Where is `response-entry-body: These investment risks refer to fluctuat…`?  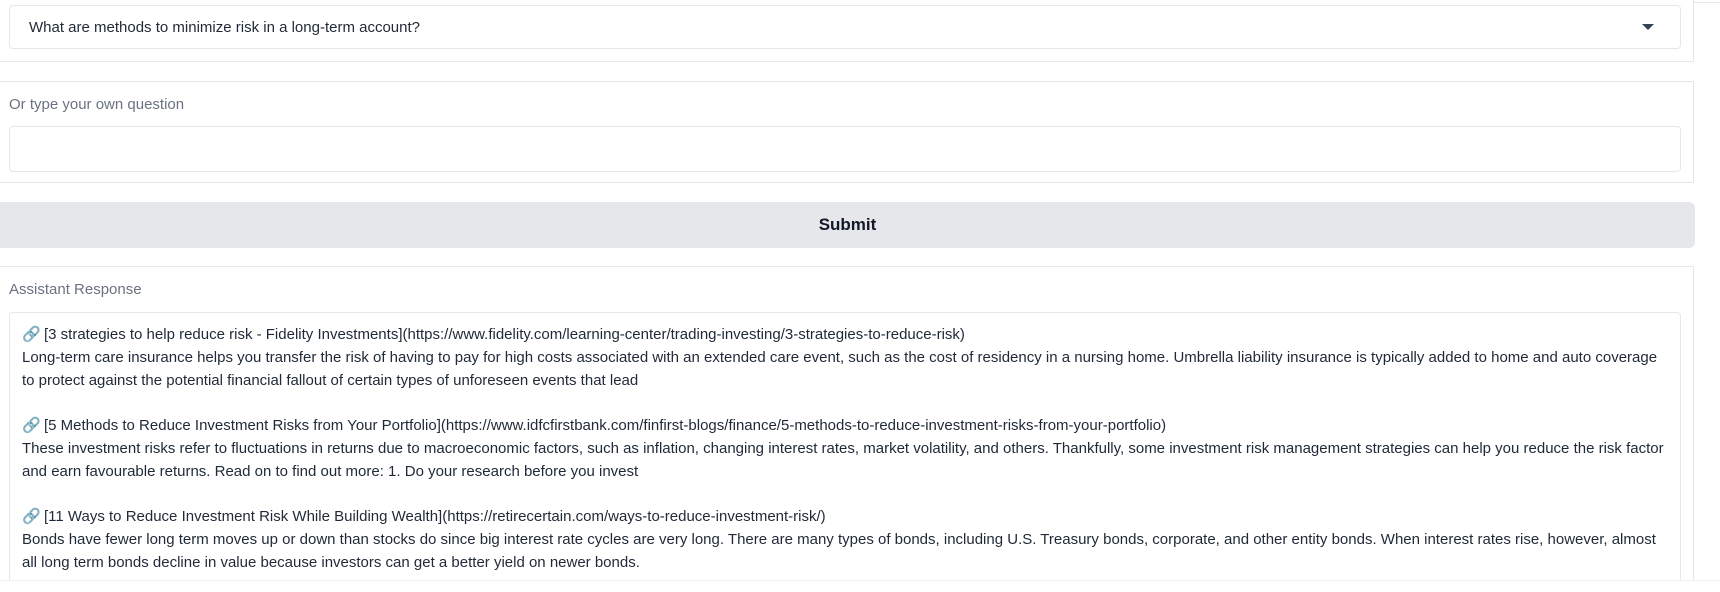
response-entry-body: These investment risks refer to fluctuat… is located at coordinates (843, 460).